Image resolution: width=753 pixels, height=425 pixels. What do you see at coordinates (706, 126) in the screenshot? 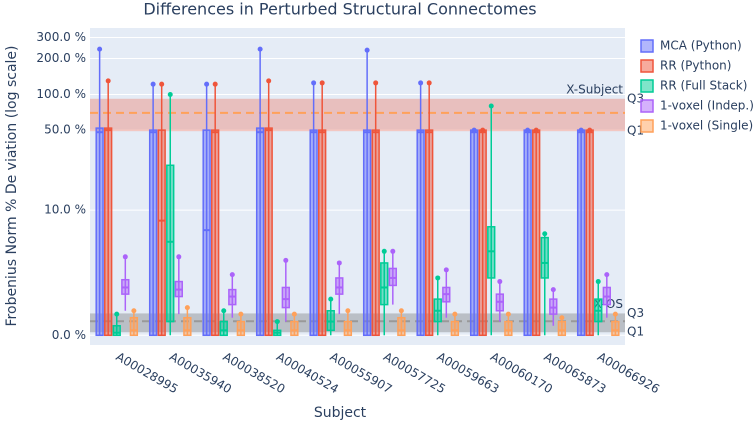
I see `legend-label: 1-voxel (Single)` at bounding box center [706, 126].